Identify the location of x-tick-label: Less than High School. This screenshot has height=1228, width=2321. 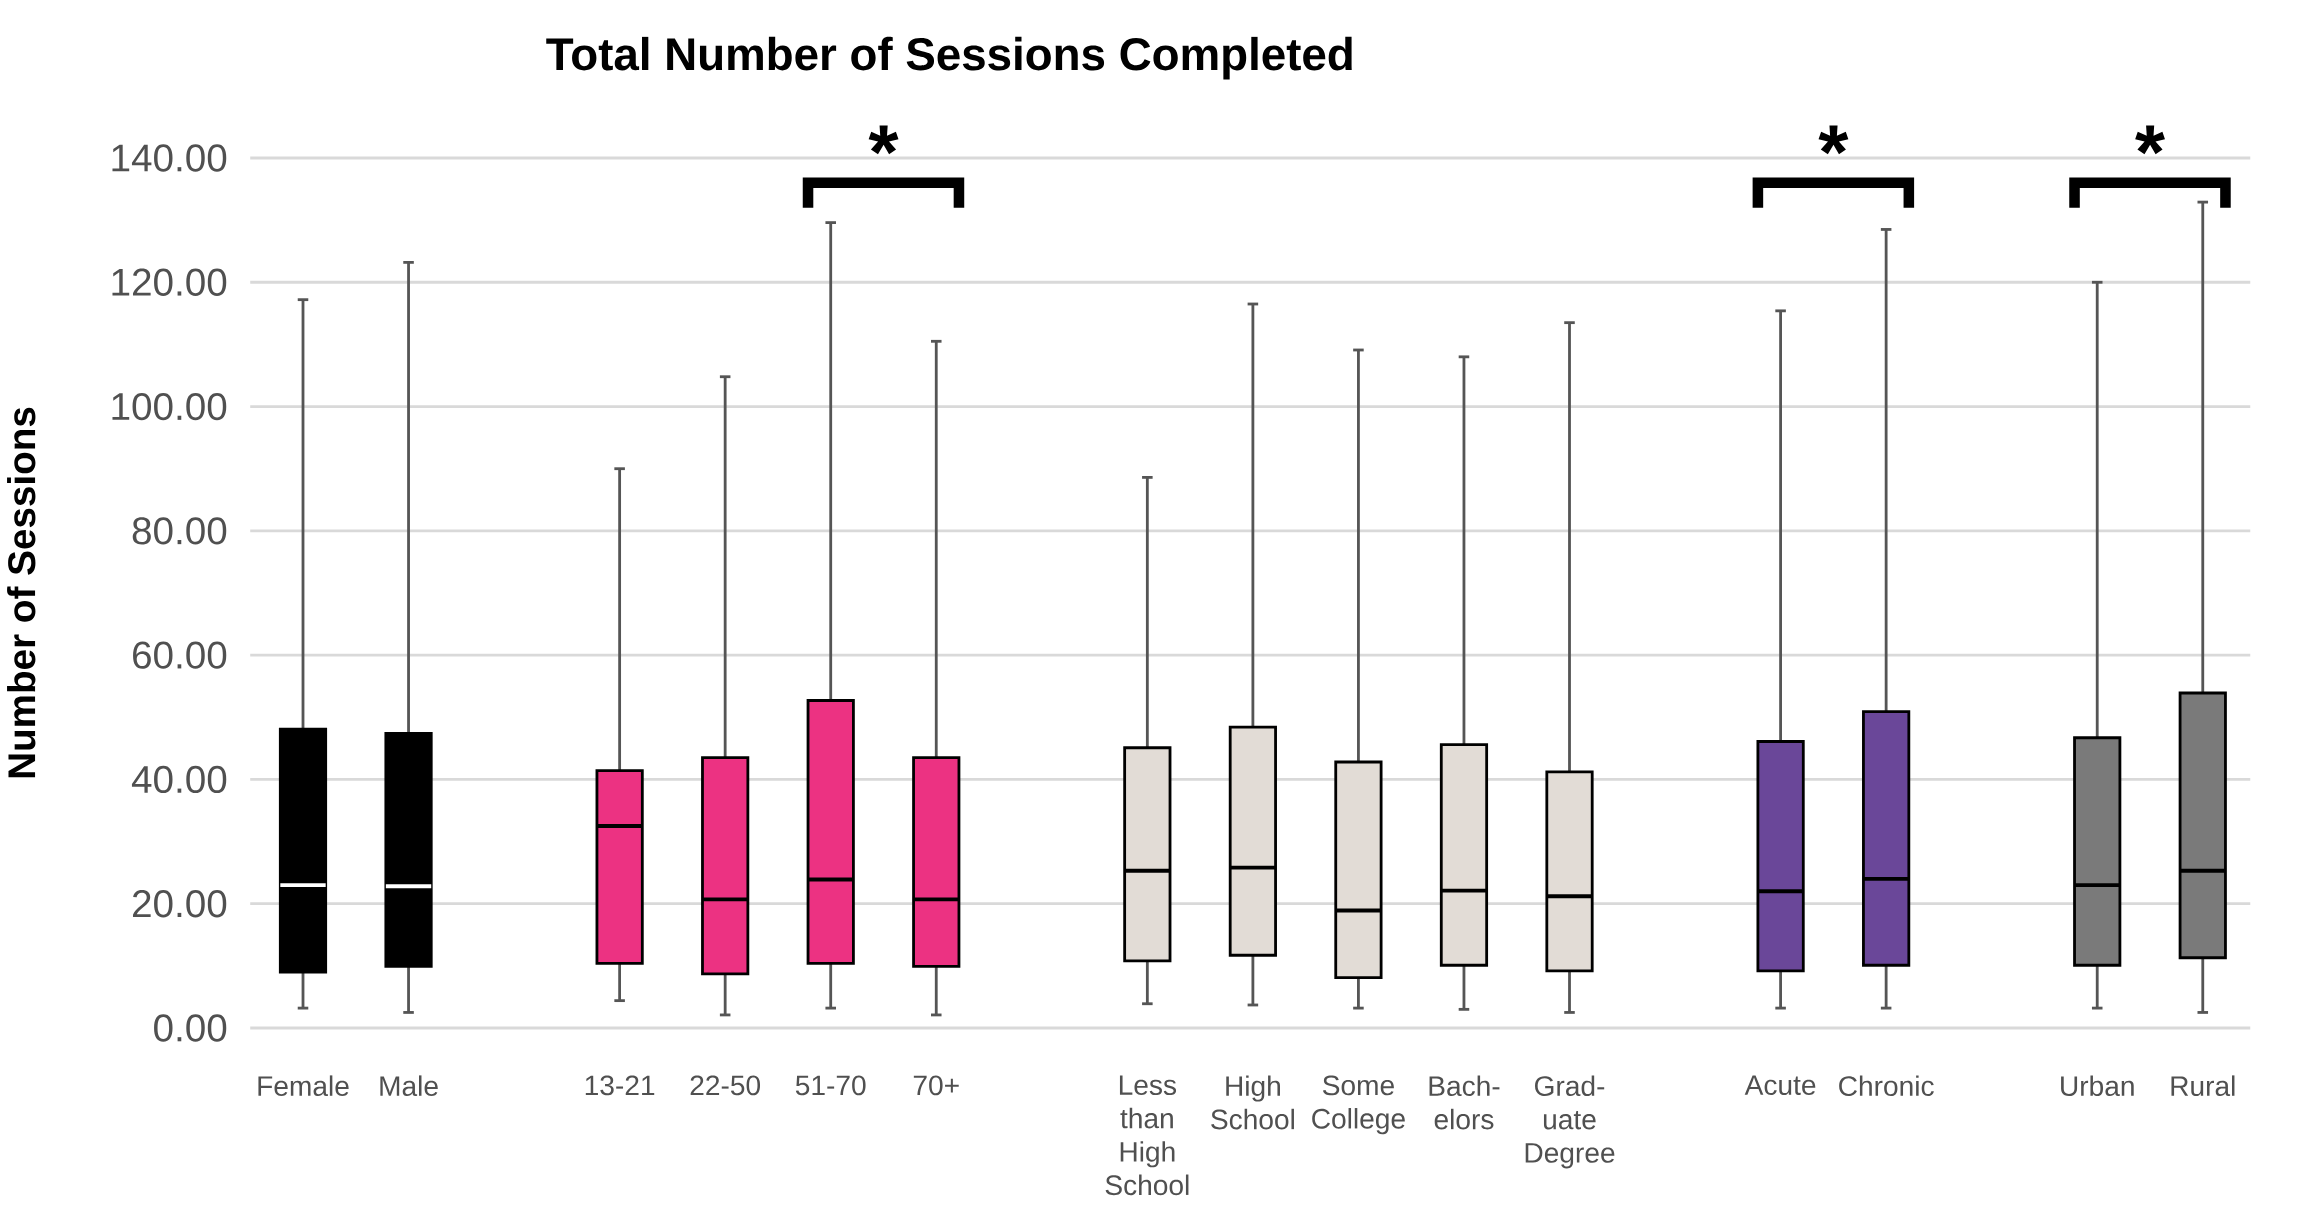
(1147, 1135).